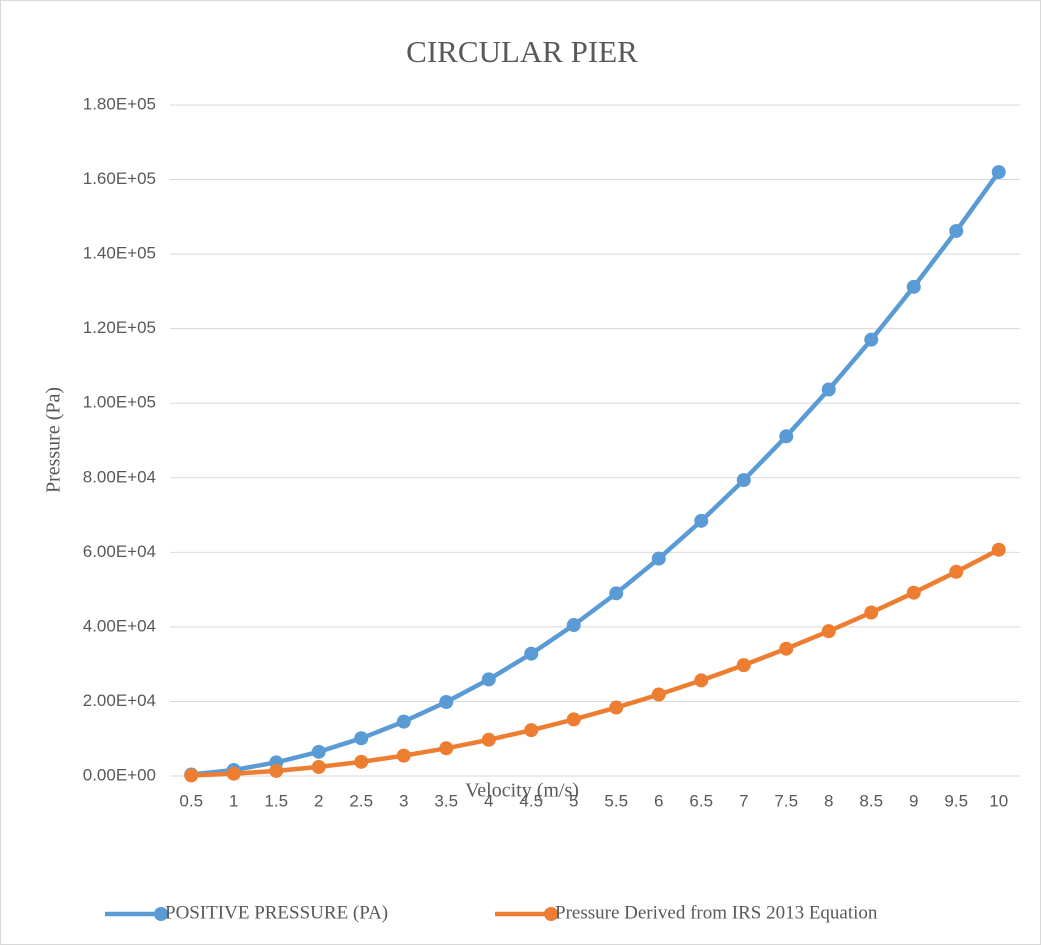 The width and height of the screenshot is (1041, 945). Describe the element at coordinates (531, 800) in the screenshot. I see `x-tick-label: 4.5` at that location.